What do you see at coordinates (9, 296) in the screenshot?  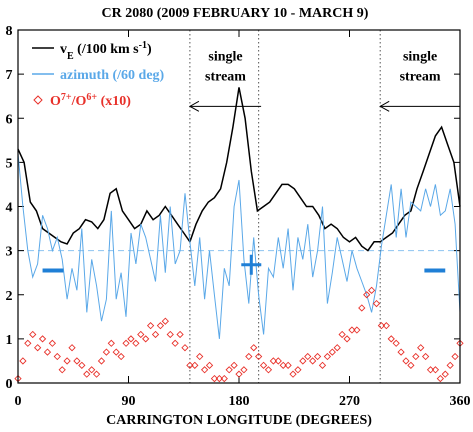 I see `y-tick-label: 2` at bounding box center [9, 296].